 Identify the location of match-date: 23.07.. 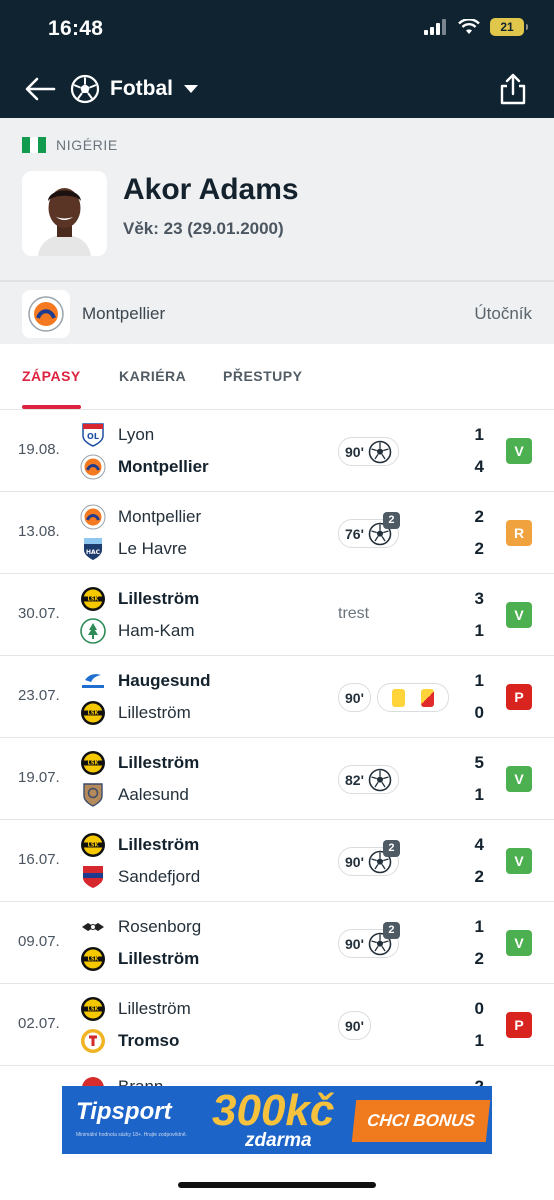
(39, 695).